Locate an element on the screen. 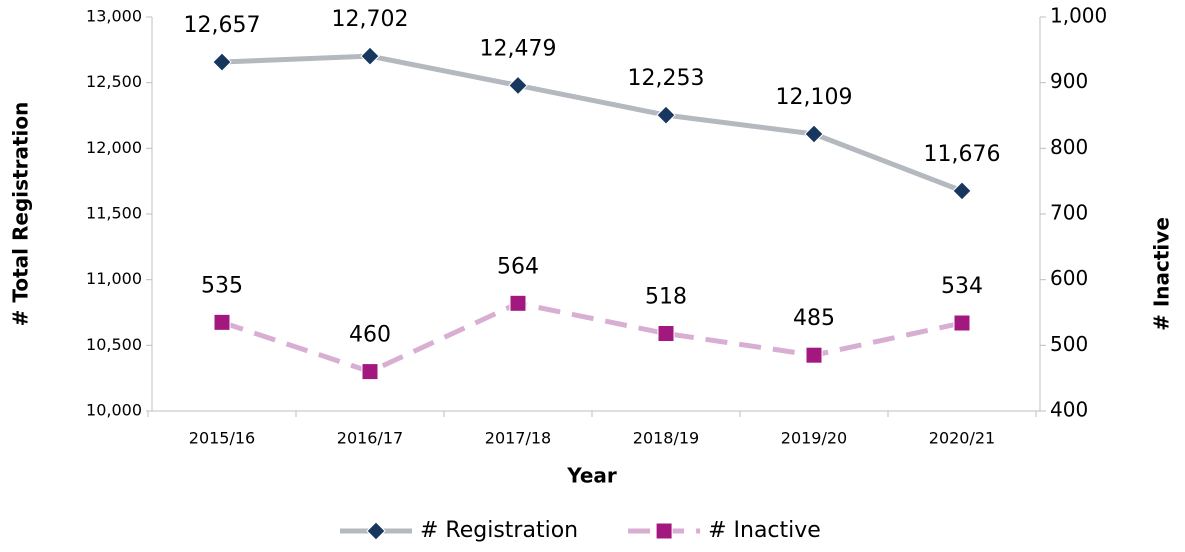 The width and height of the screenshot is (1185, 552). data-label: 564 is located at coordinates (518, 266).